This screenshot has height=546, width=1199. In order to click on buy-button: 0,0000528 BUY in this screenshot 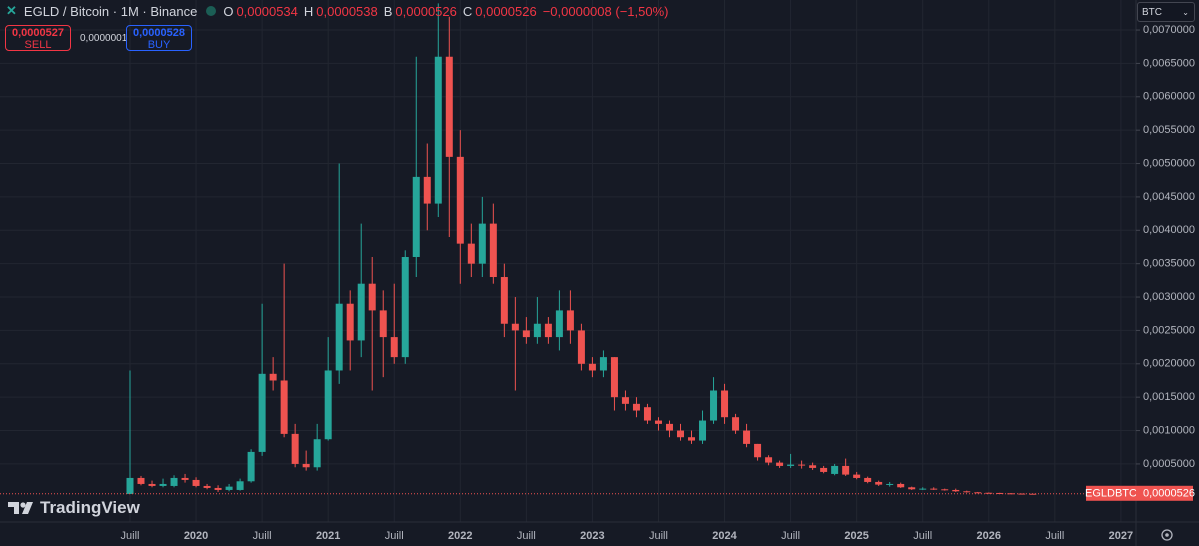, I will do `click(159, 38)`.